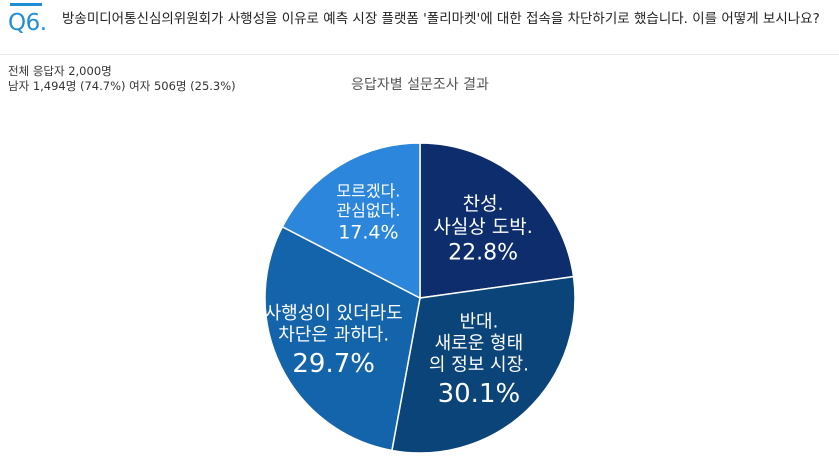  I want to click on slice-value-2: 30.1%, so click(479, 394).